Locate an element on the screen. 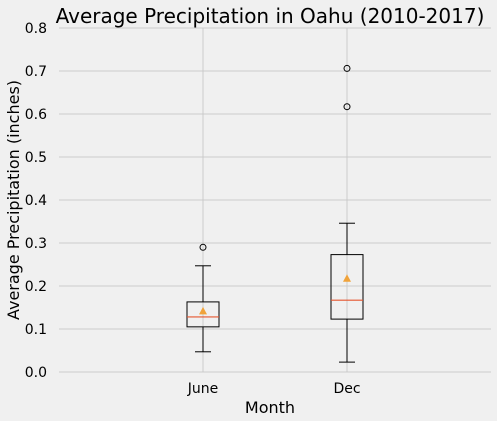 The height and width of the screenshot is (421, 497). y-tick-label: 0.1 is located at coordinates (36, 330).